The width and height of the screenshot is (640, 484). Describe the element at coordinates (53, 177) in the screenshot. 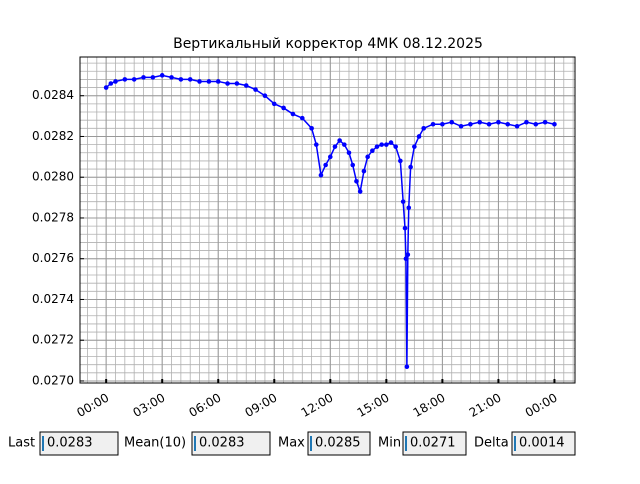

I see `y-tick-label: 0.0280` at that location.